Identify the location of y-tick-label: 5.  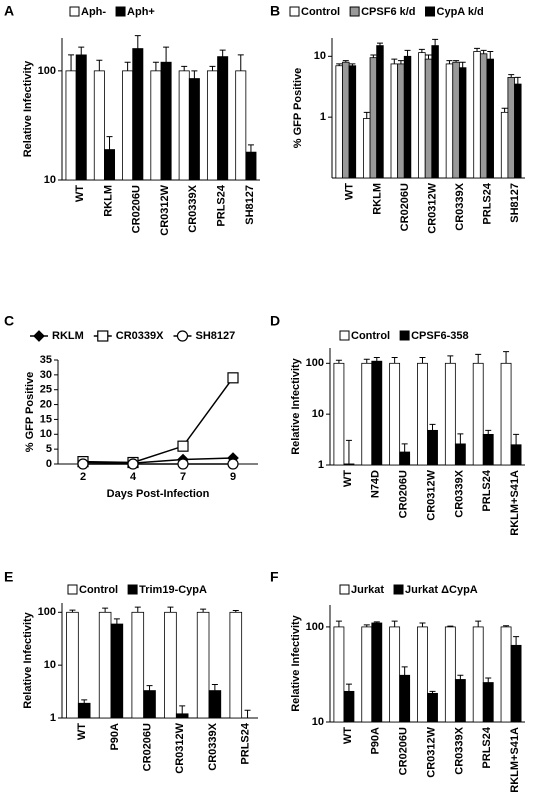
(49, 449).